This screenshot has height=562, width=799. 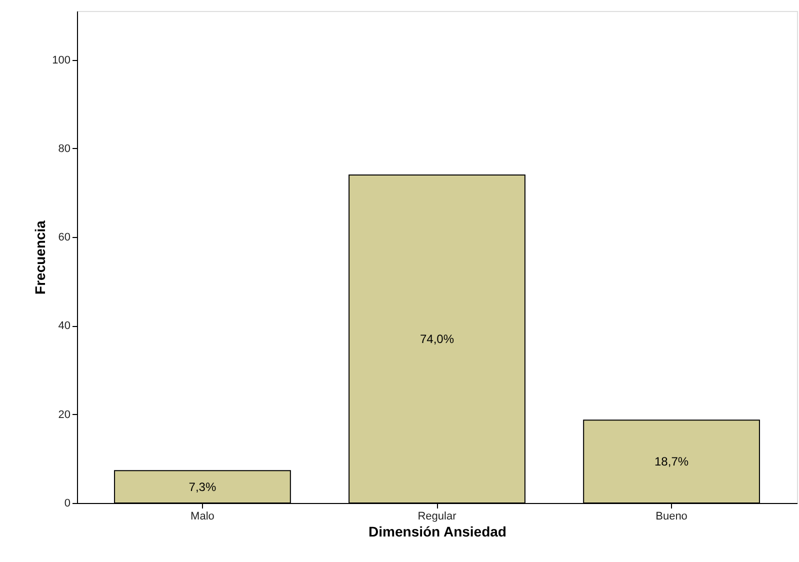 What do you see at coordinates (67, 504) in the screenshot?
I see `y-tick-label: 0` at bounding box center [67, 504].